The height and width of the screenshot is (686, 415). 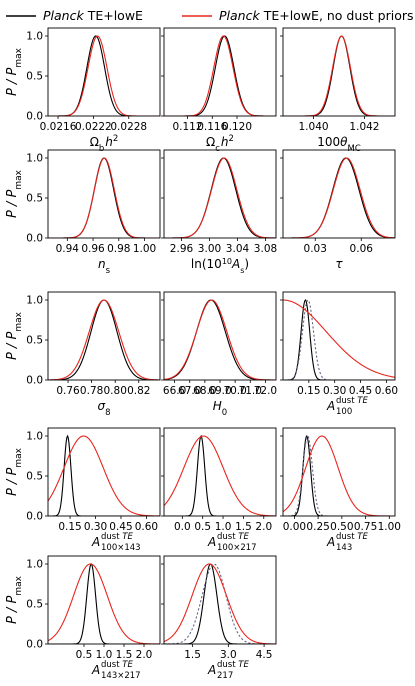 I want to click on x-tick-label: 0.60, so click(x=386, y=391).